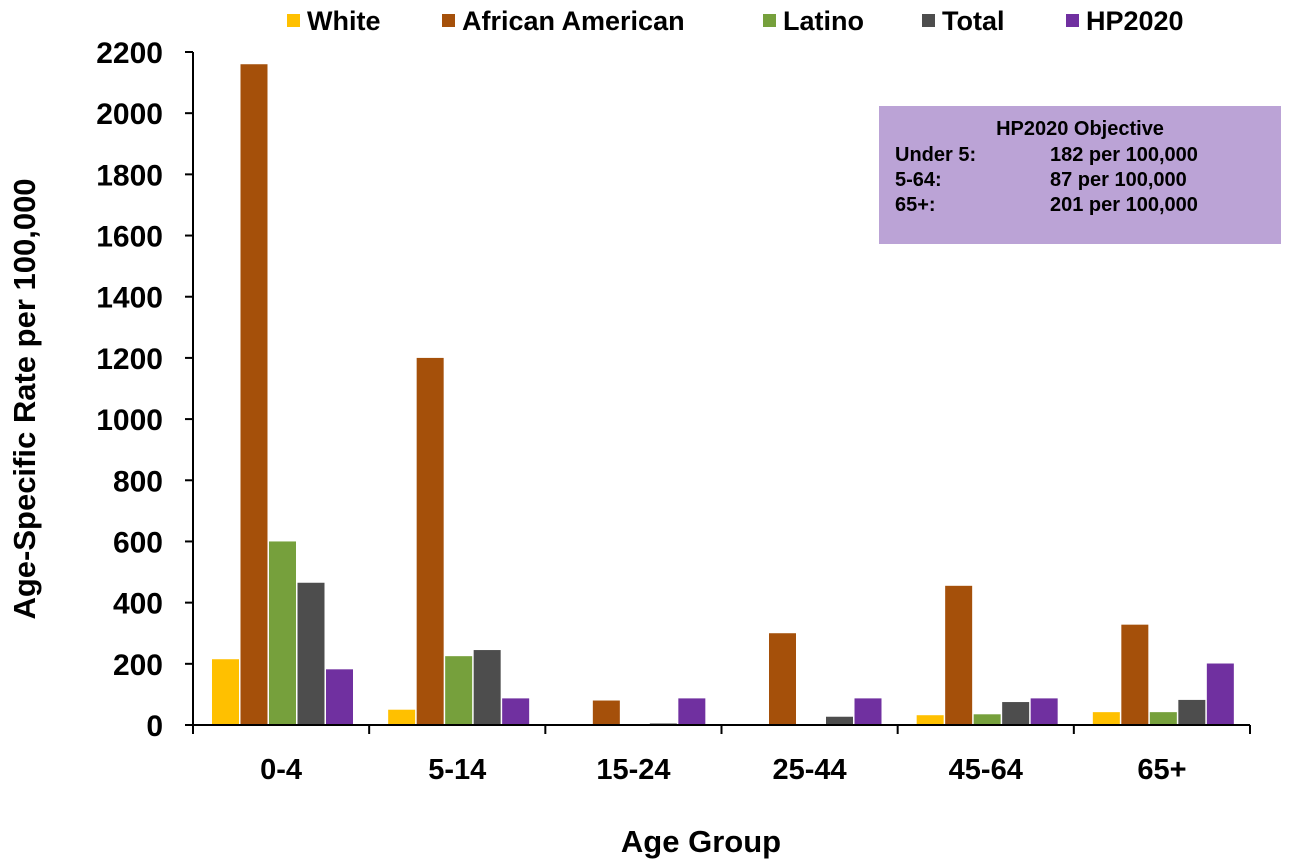 The height and width of the screenshot is (861, 1297). Describe the element at coordinates (986, 770) in the screenshot. I see `x-tick-label: 45-64` at that location.